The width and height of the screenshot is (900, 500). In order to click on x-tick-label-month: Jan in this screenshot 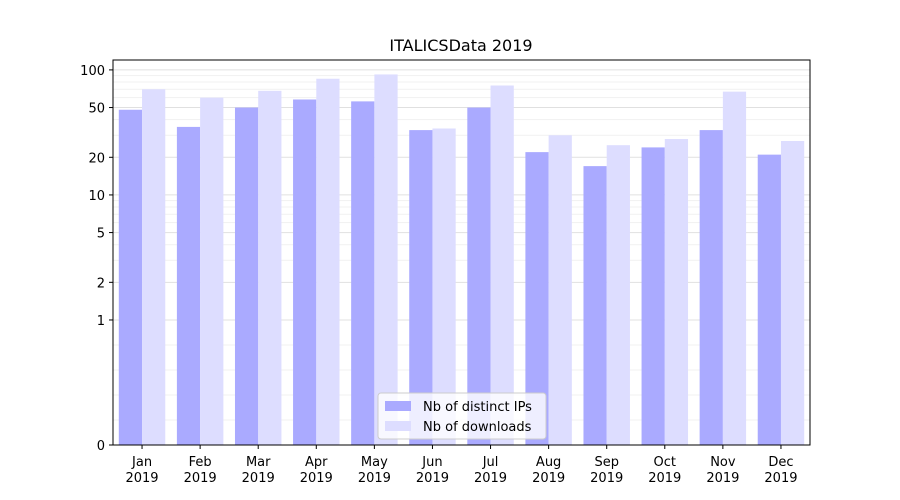, I will do `click(141, 462)`.